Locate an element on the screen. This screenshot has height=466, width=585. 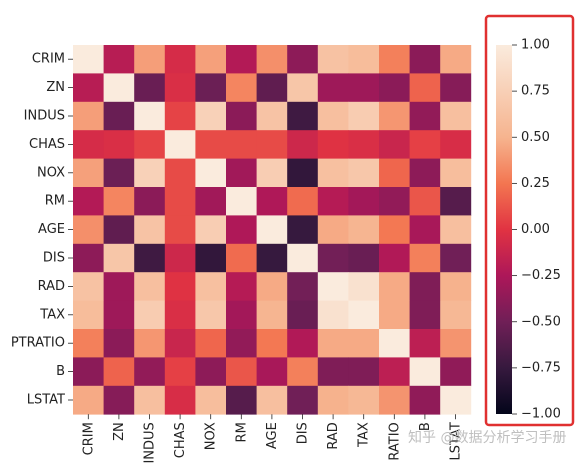
y-tick-label: ZN is located at coordinates (55, 87).